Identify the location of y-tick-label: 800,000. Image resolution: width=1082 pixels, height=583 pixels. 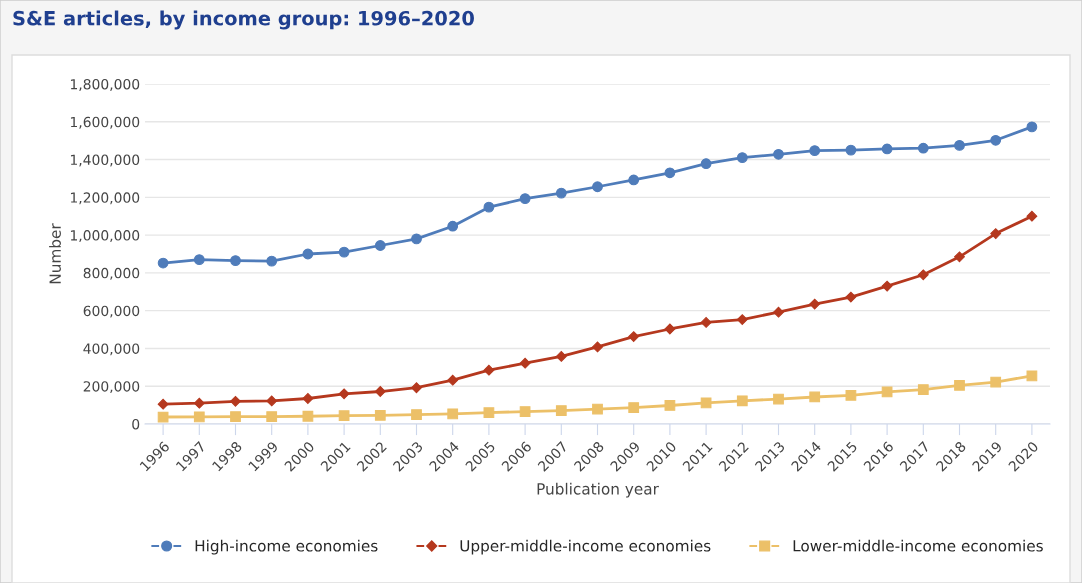
(111, 273).